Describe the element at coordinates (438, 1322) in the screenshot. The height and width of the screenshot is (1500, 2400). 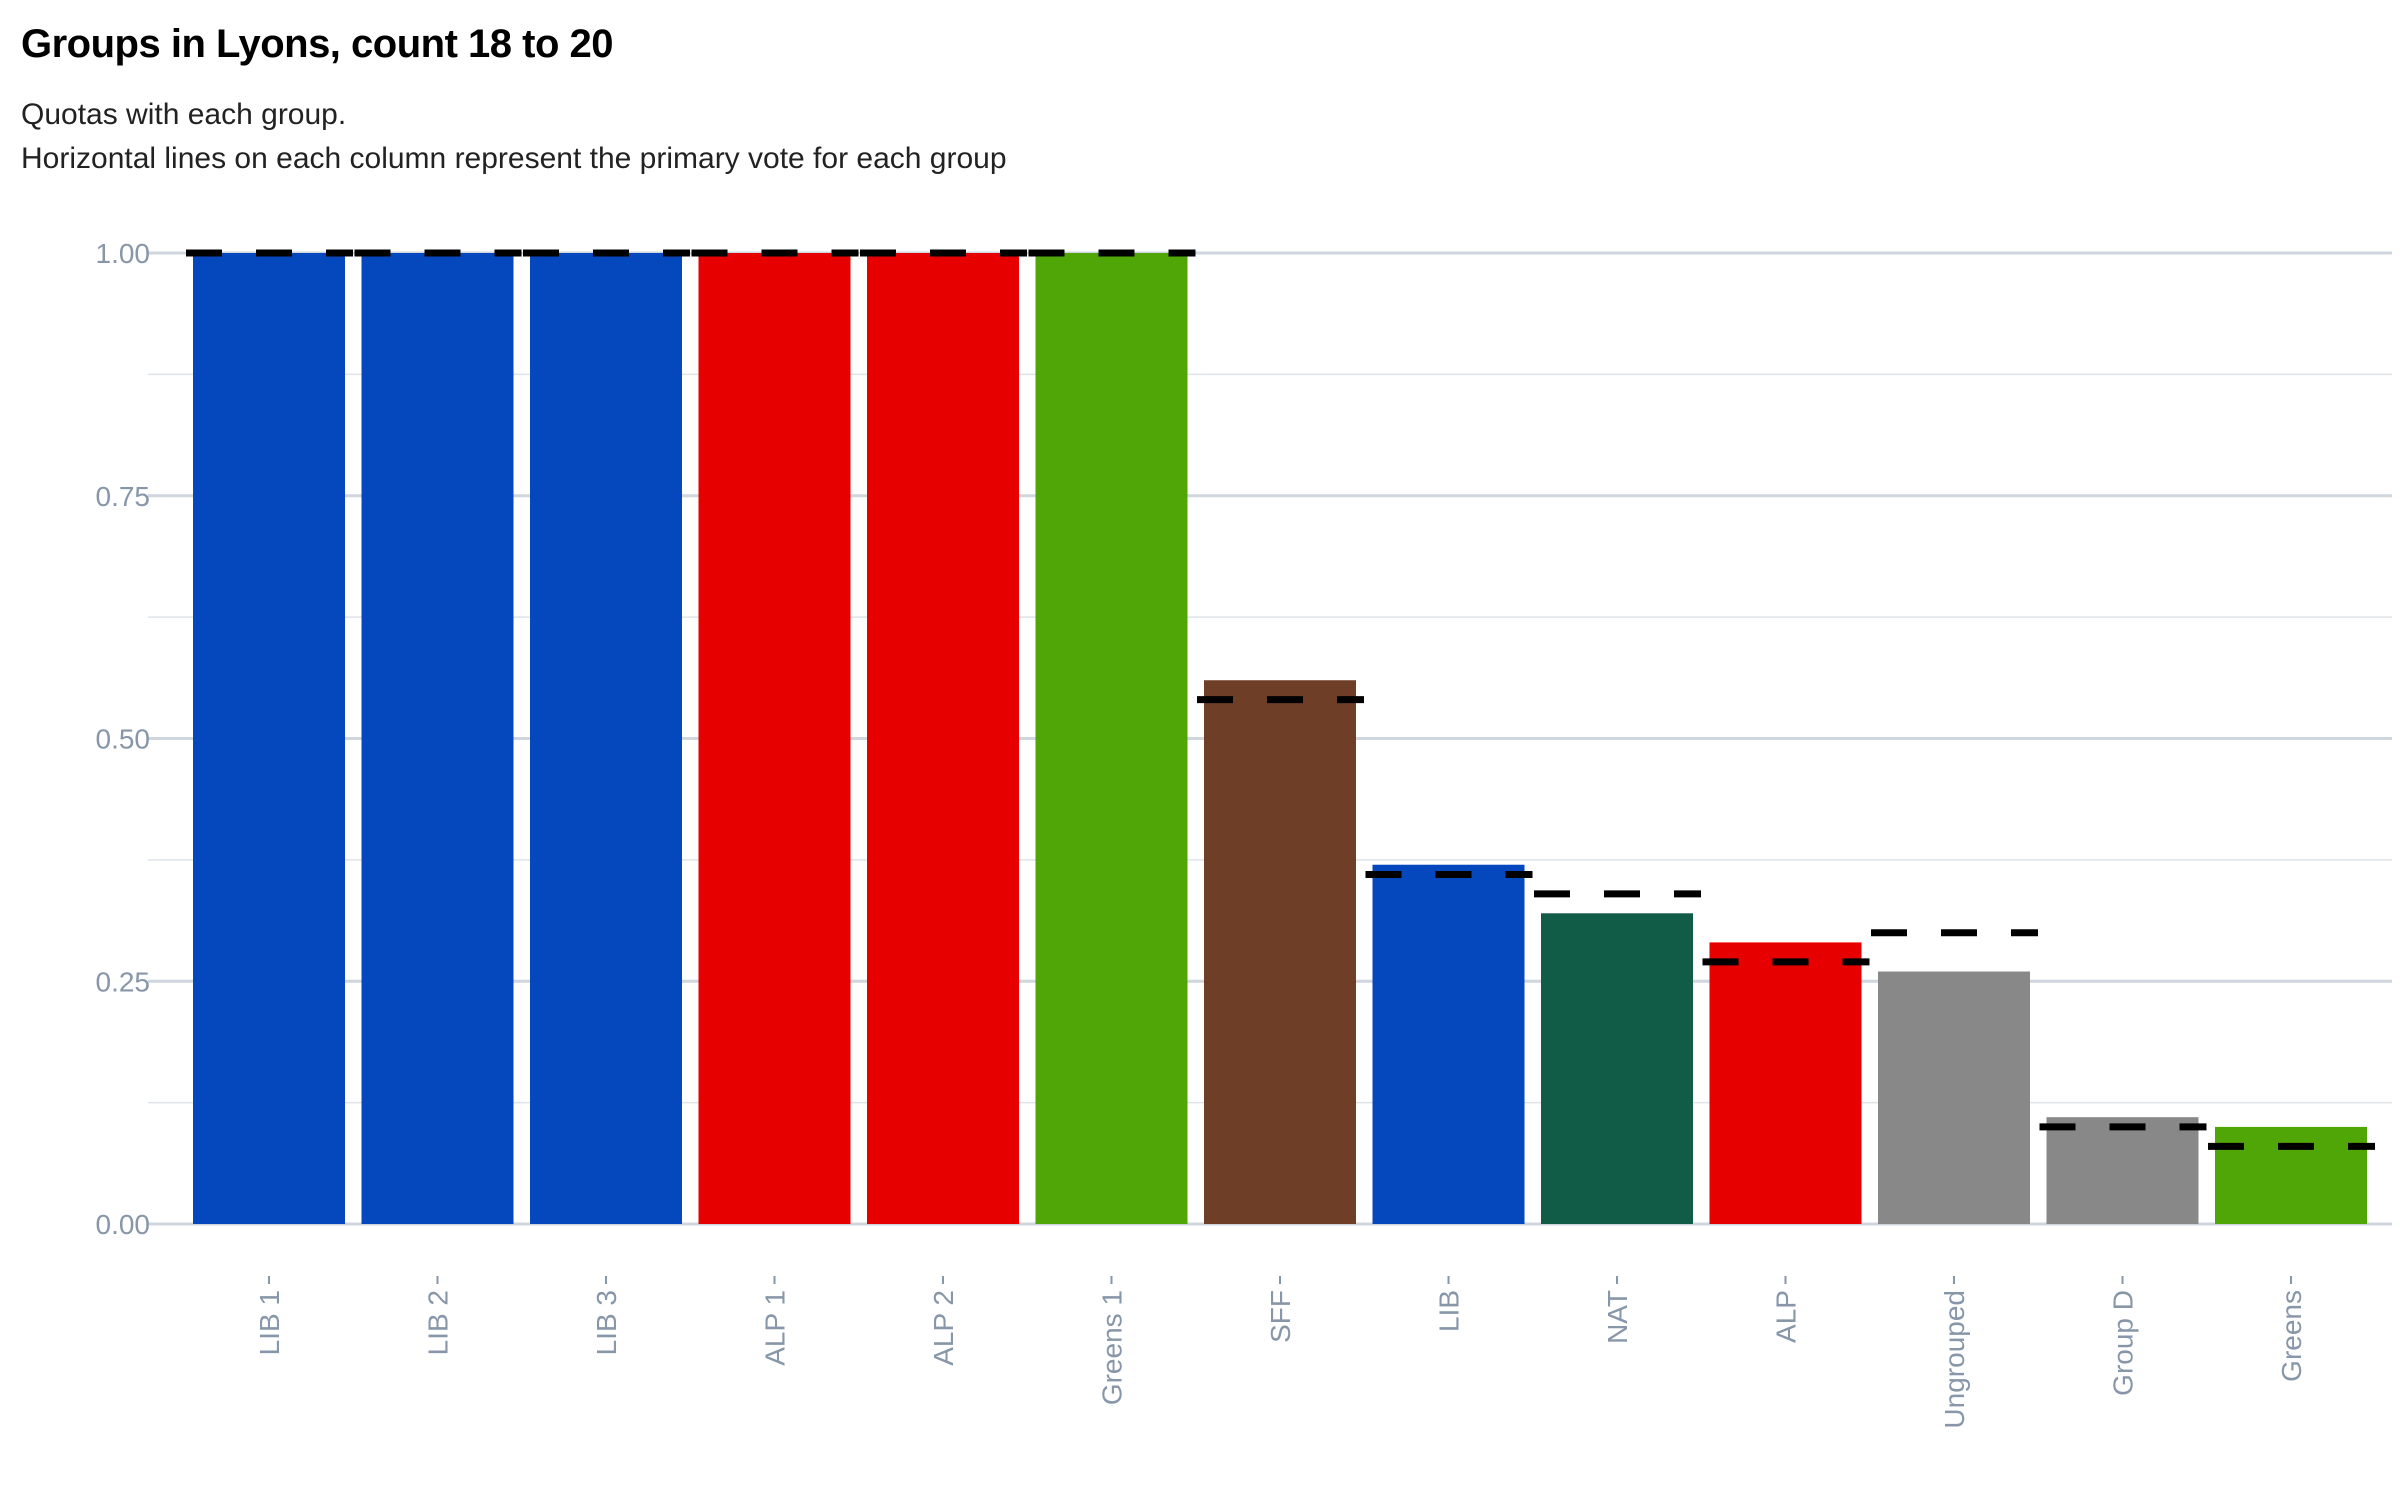
I see `x-tick-label: LIB 2` at that location.